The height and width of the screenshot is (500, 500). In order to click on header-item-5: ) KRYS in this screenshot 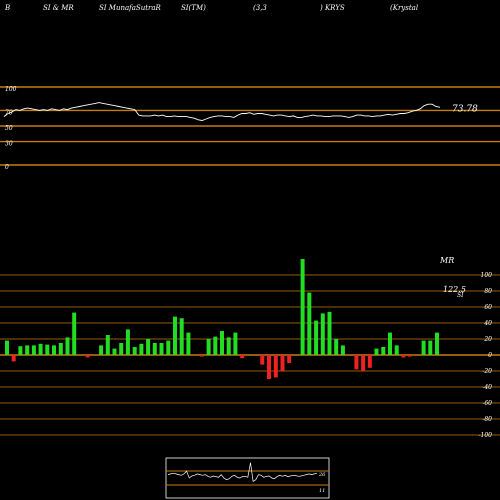, I will do `click(332, 8)`.